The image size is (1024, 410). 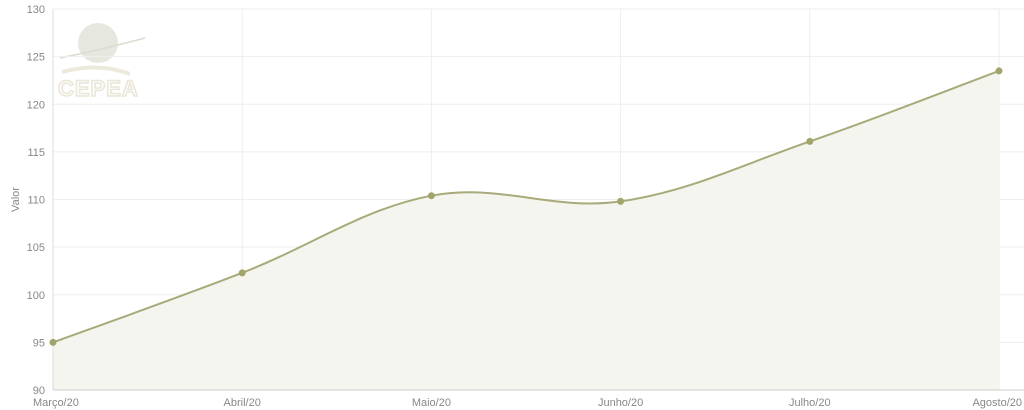 What do you see at coordinates (810, 403) in the screenshot?
I see `x-tick-label: Julho/20` at bounding box center [810, 403].